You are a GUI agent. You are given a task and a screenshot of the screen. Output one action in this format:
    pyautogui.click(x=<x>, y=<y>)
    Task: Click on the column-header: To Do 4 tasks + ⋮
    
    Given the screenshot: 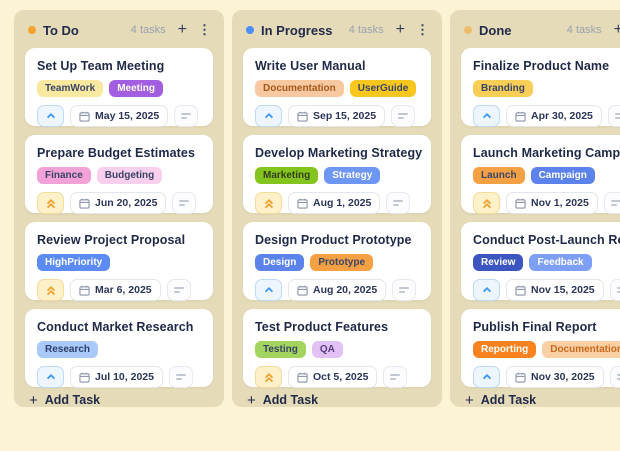 What is the action you would take?
    pyautogui.click(x=119, y=30)
    